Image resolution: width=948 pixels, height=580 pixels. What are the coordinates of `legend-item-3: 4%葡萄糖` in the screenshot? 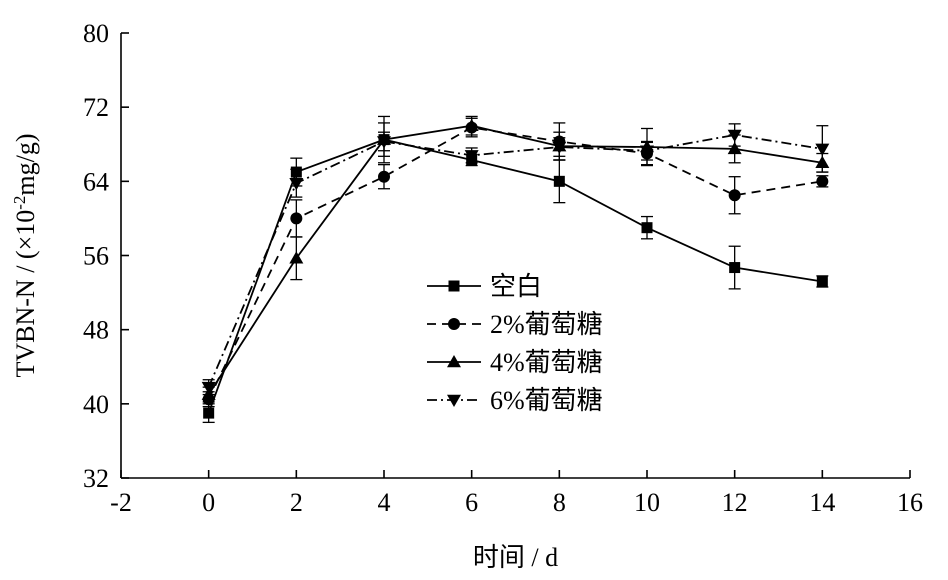 It's located at (515, 362).